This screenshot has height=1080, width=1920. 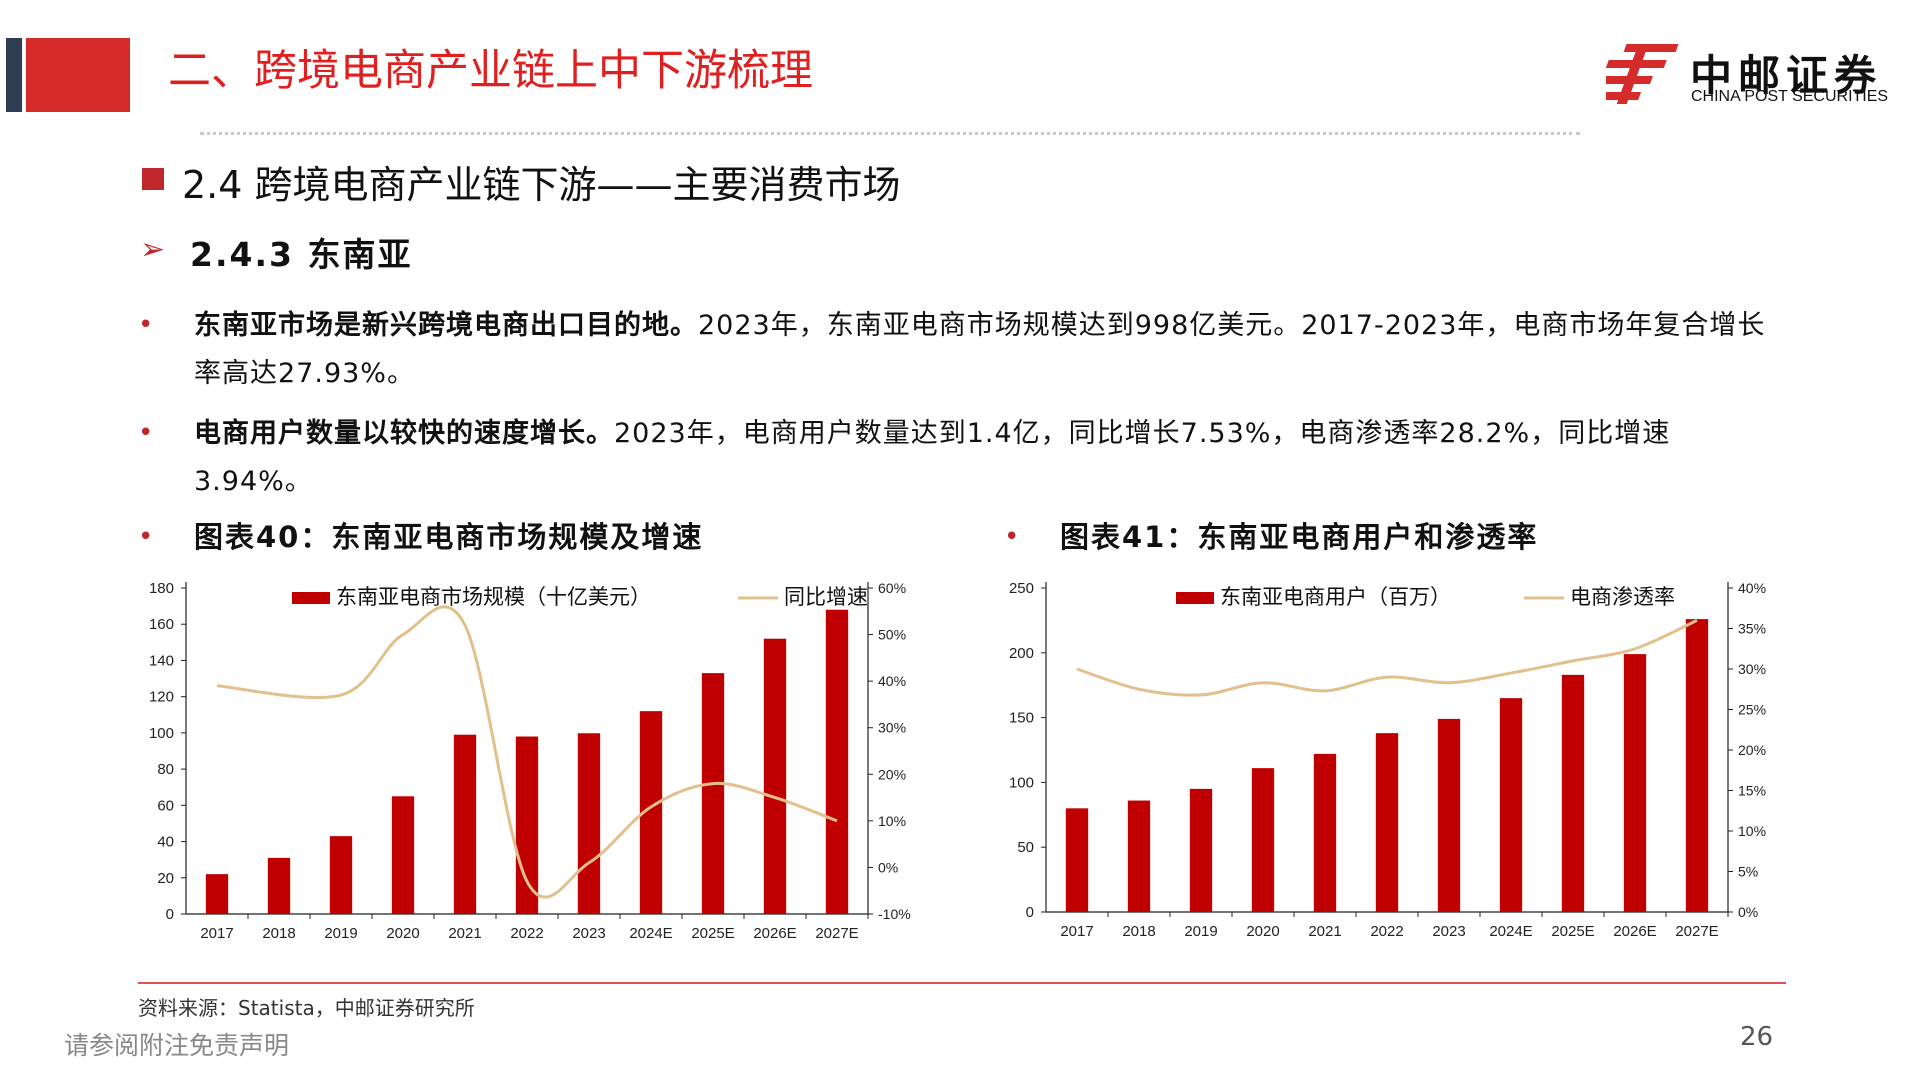 What do you see at coordinates (1786, 75) in the screenshot?
I see `logo-text-cn: 中邮证券` at bounding box center [1786, 75].